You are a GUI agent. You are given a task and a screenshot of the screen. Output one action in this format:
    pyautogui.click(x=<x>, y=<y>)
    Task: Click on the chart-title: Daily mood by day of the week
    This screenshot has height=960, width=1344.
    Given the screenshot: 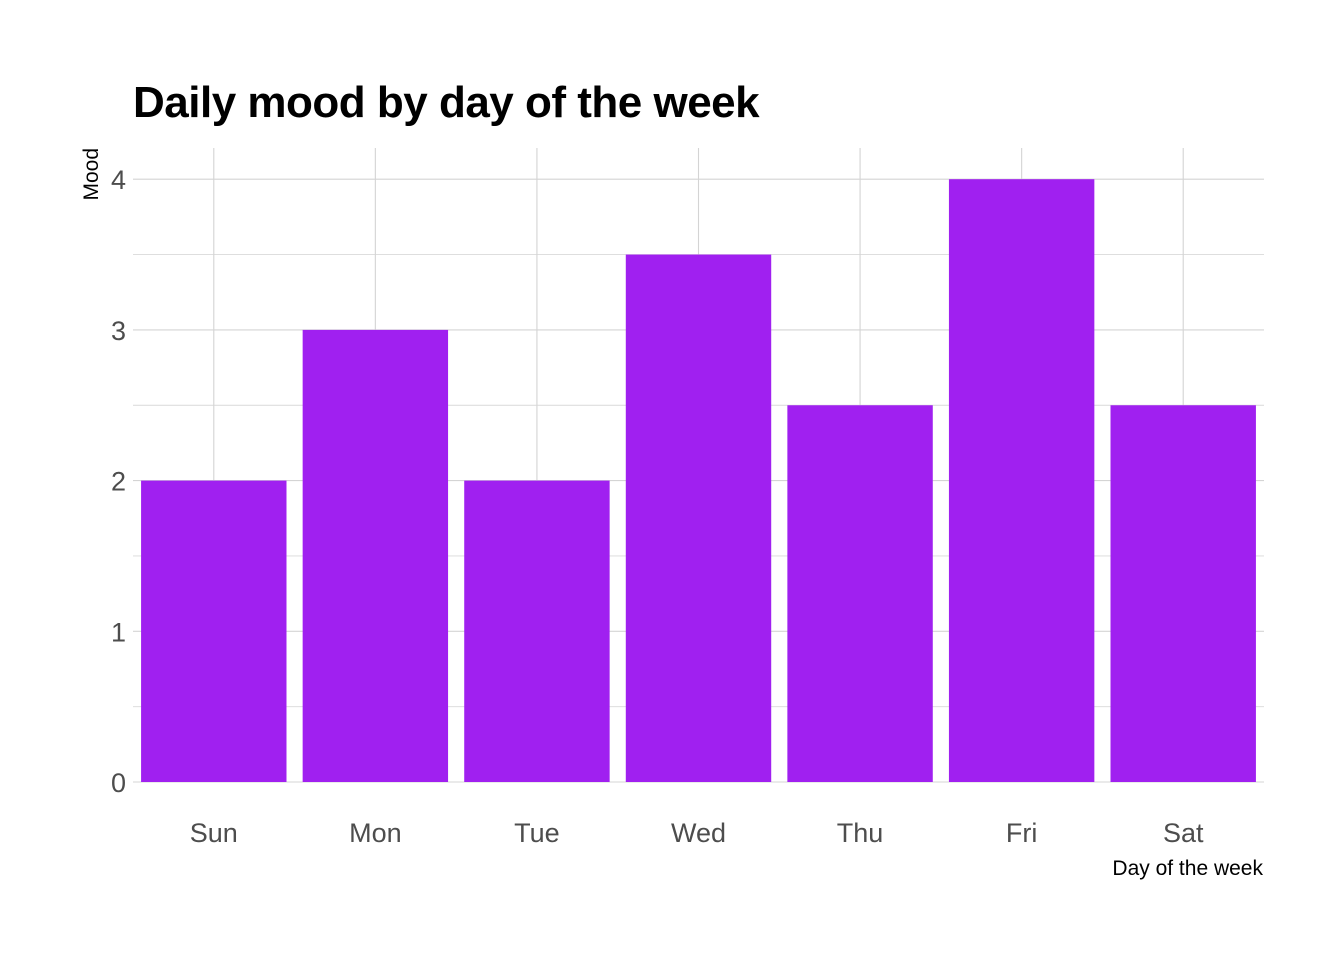 What is the action you would take?
    pyautogui.click(x=446, y=102)
    